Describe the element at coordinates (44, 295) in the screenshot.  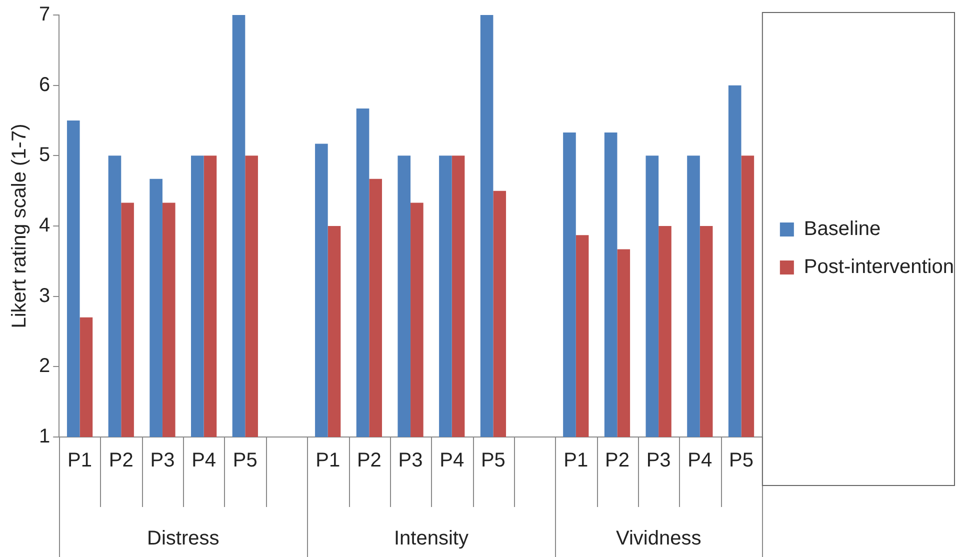
I see `y-tick-label: 3` at that location.